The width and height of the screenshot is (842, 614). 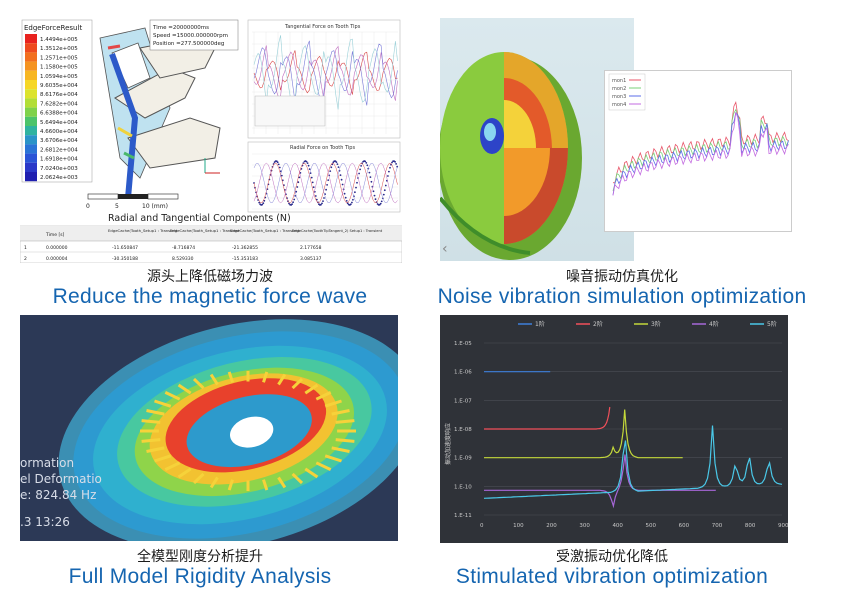 I want to click on y-tick-label: 1.E-08, so click(x=463, y=430).